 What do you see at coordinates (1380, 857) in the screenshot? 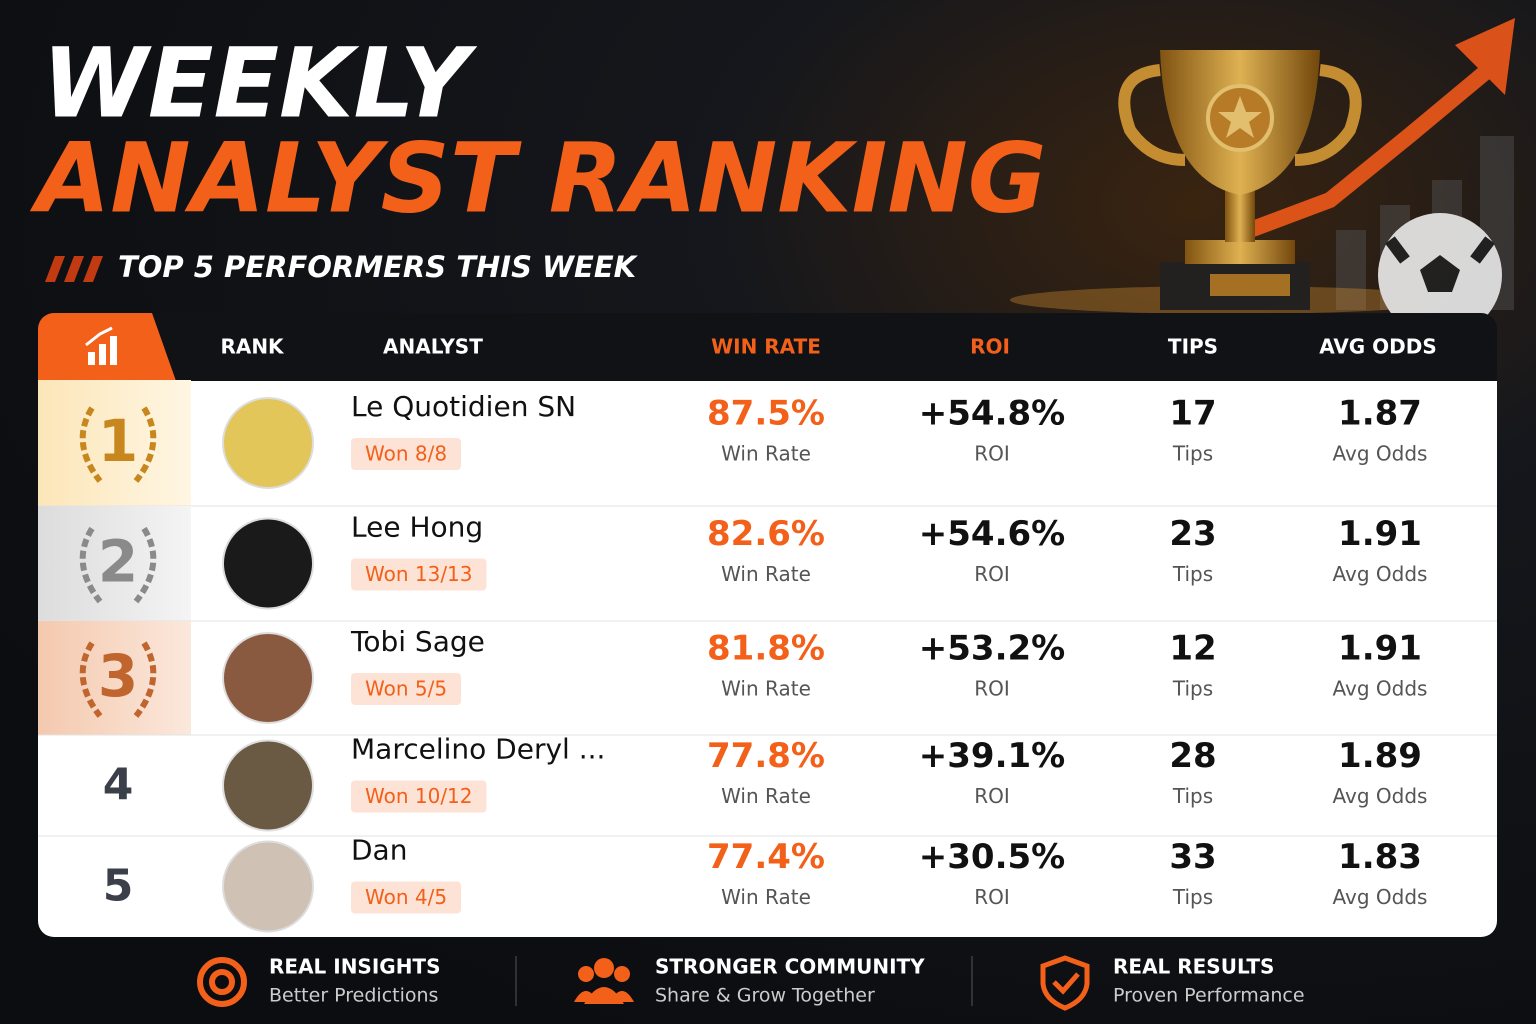
I see `avg-odds-value: 1.83` at bounding box center [1380, 857].